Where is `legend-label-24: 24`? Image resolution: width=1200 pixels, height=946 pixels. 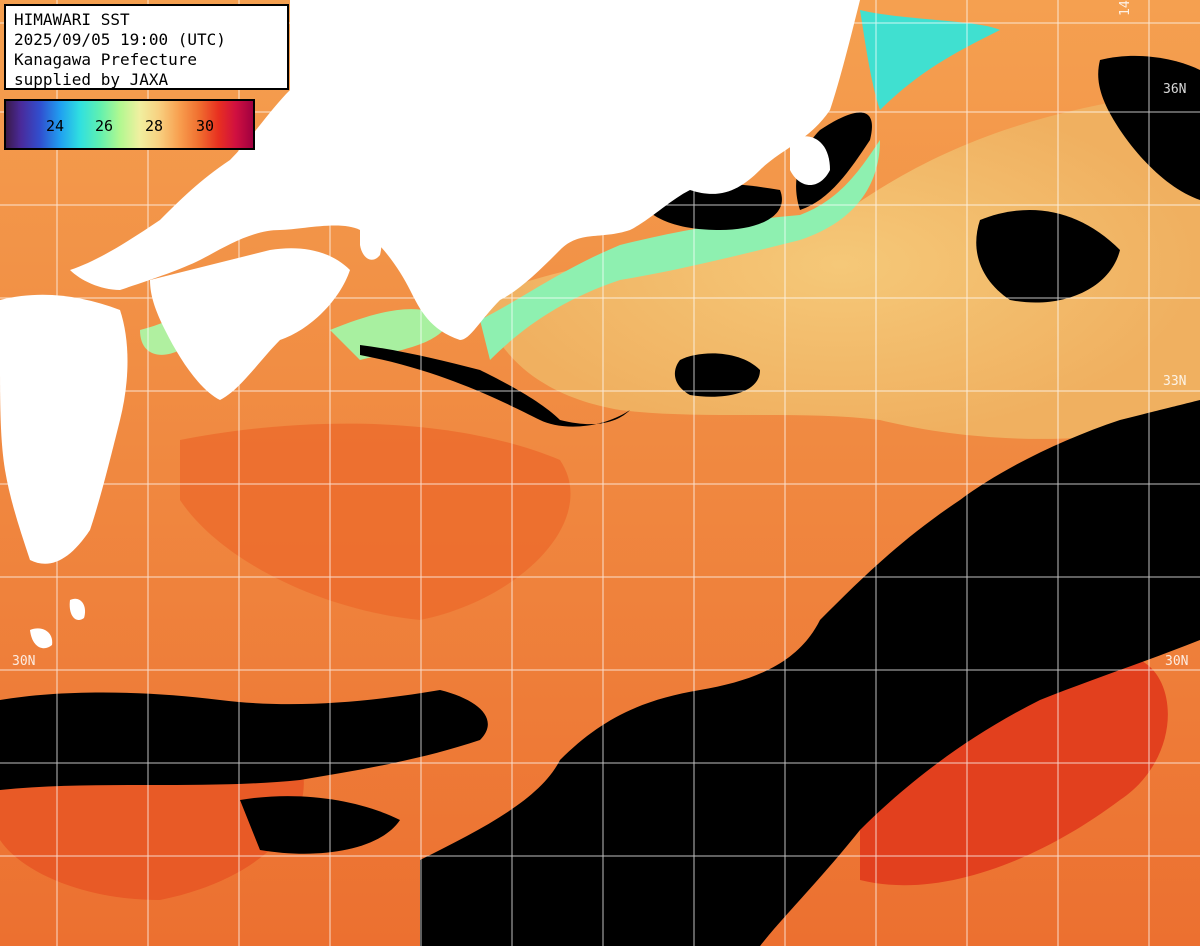 legend-label-24: 24 is located at coordinates (55, 126).